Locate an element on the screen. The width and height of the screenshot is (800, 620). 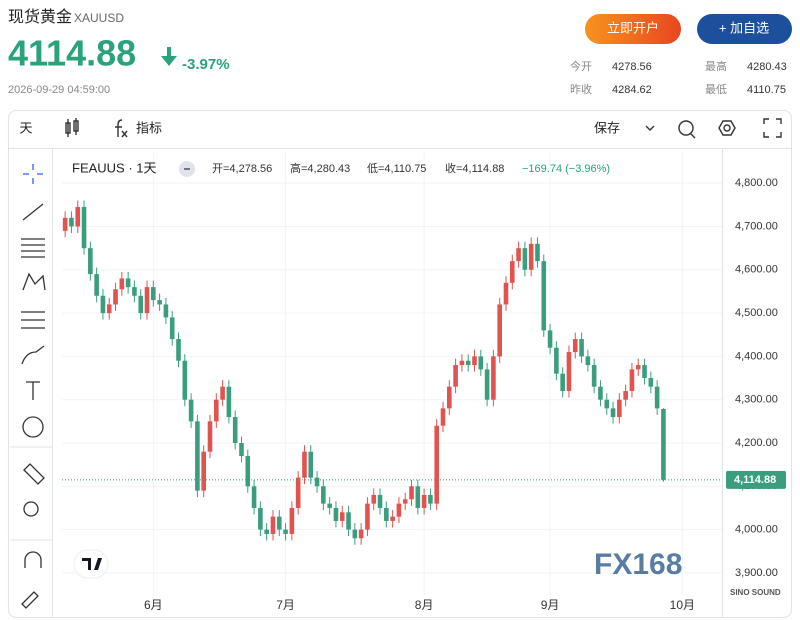
candle-type-icon is located at coordinates (72, 127).